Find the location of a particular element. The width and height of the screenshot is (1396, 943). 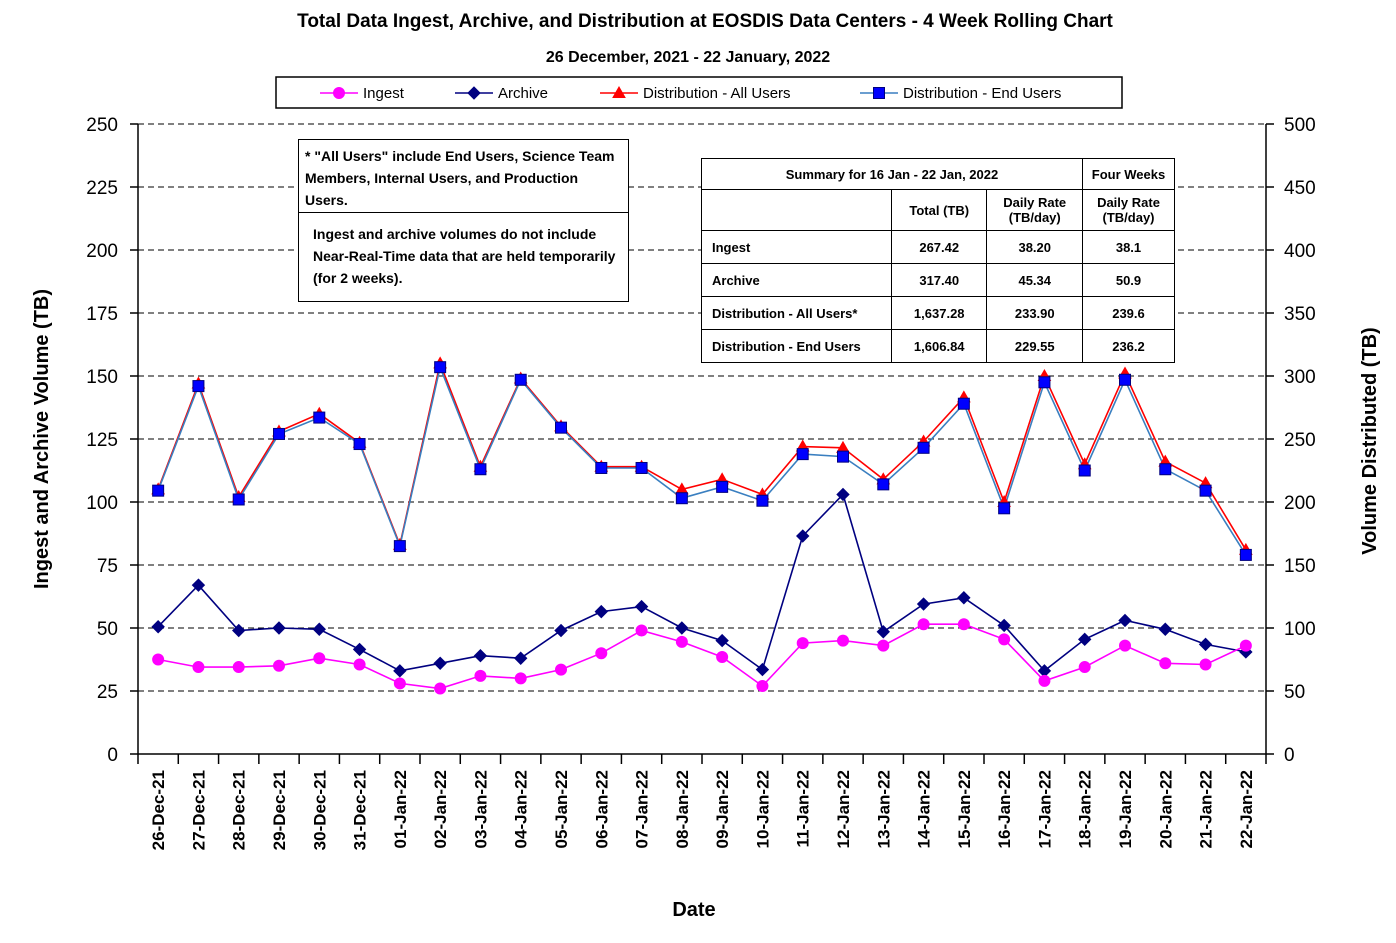

x-tick-label: 02-Jan-22 is located at coordinates (440, 809).